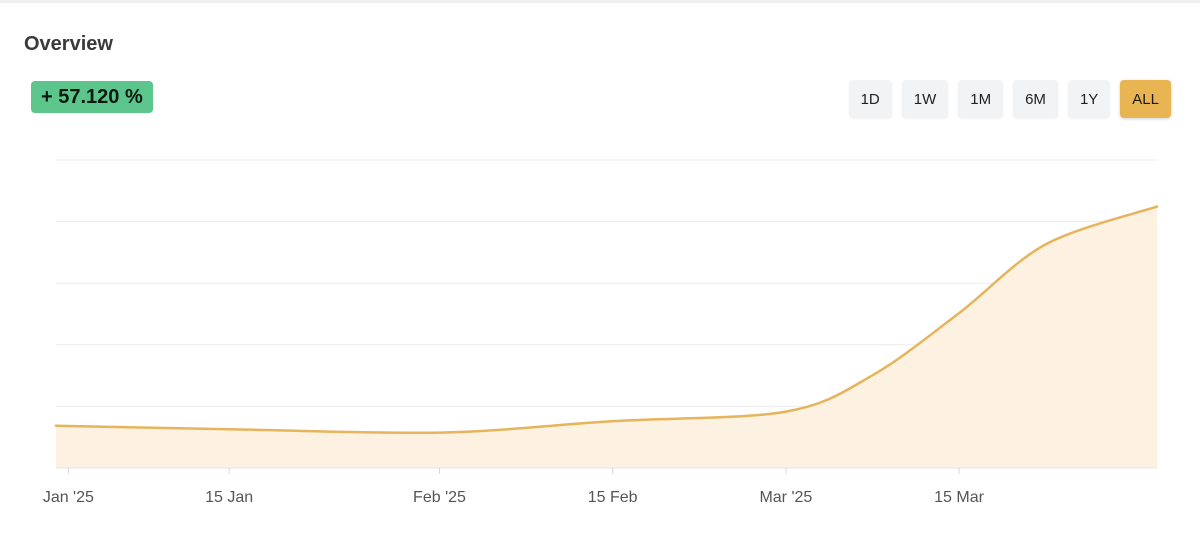  I want to click on range-button-all: ALL, so click(1145, 99).